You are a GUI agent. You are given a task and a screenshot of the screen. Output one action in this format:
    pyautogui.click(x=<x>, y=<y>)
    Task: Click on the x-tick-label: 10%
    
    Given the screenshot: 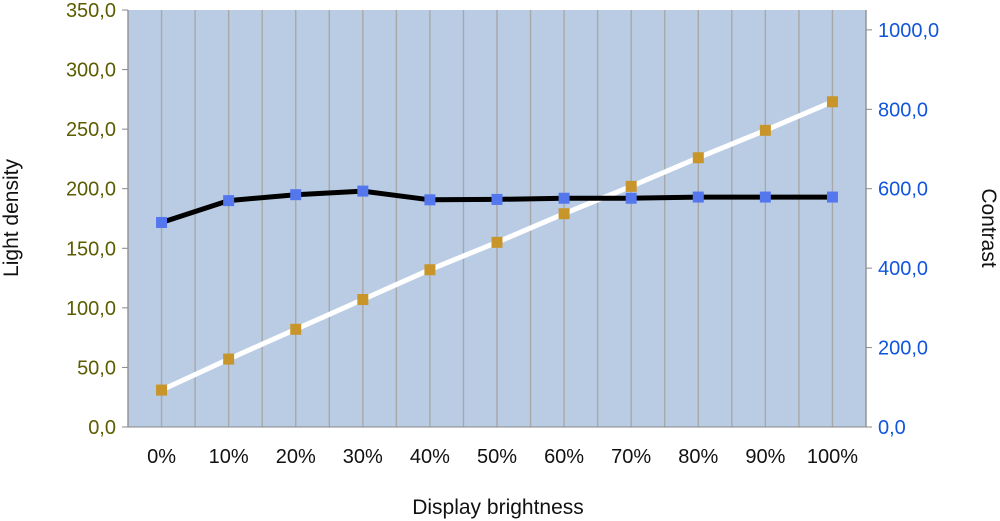 What is the action you would take?
    pyautogui.click(x=229, y=457)
    